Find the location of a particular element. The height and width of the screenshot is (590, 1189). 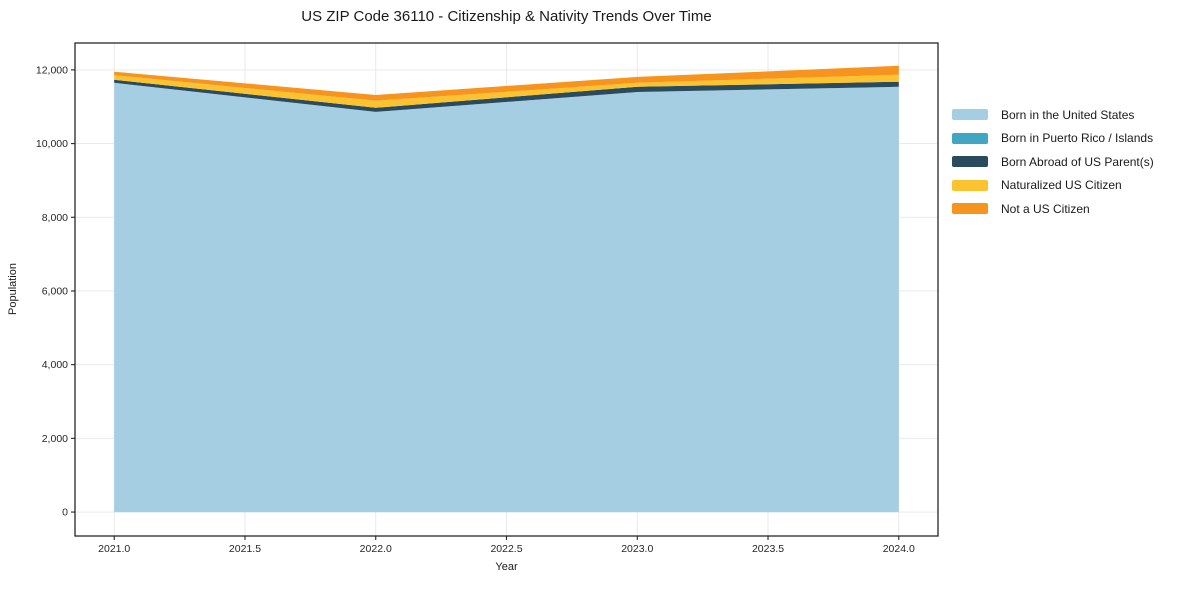

legend-label: Born in Puerto Rico / Islands is located at coordinates (1077, 138).